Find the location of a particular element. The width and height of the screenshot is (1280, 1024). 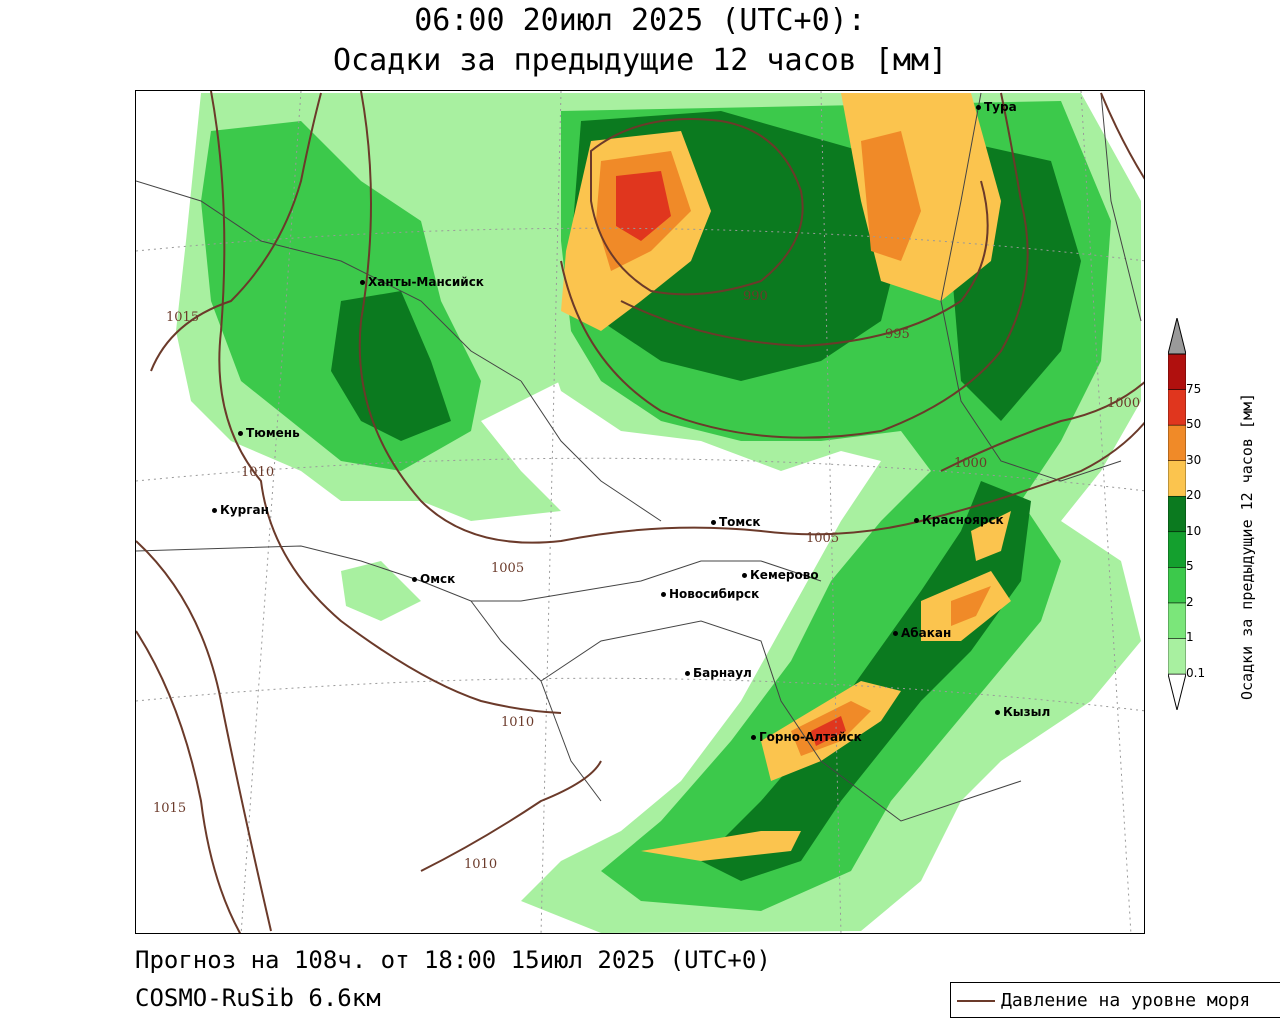

precip-layer-red is located at coordinates (731, 458).